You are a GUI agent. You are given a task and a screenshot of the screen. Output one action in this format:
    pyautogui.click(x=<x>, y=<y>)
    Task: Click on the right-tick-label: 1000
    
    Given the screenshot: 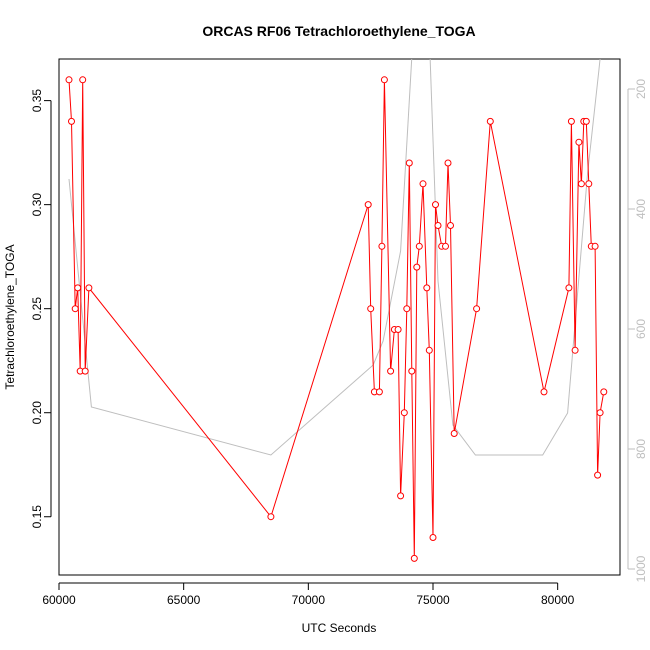 What is the action you would take?
    pyautogui.click(x=641, y=568)
    